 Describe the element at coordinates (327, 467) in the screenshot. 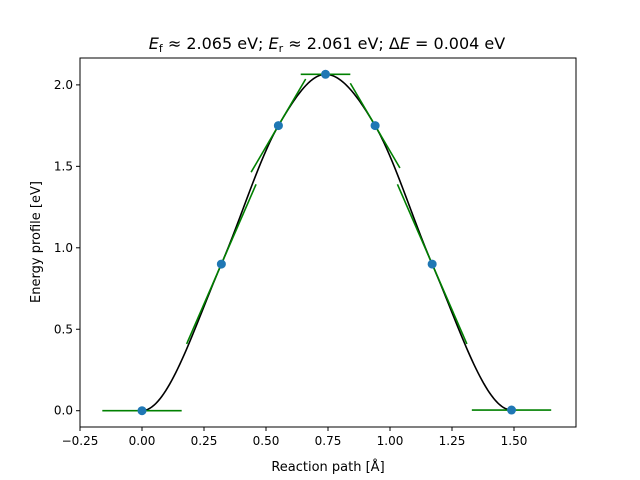

I see `x-axis-label: Reaction path [Å]` at that location.